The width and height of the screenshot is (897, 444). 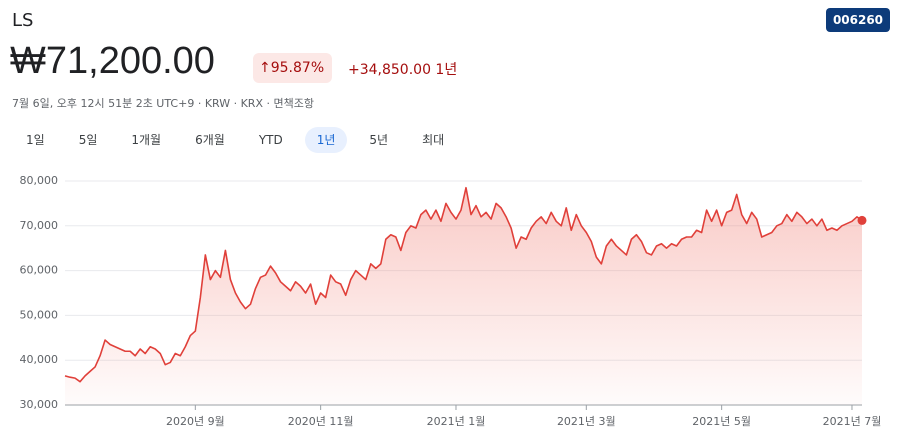 I want to click on last-point, so click(x=862, y=220).